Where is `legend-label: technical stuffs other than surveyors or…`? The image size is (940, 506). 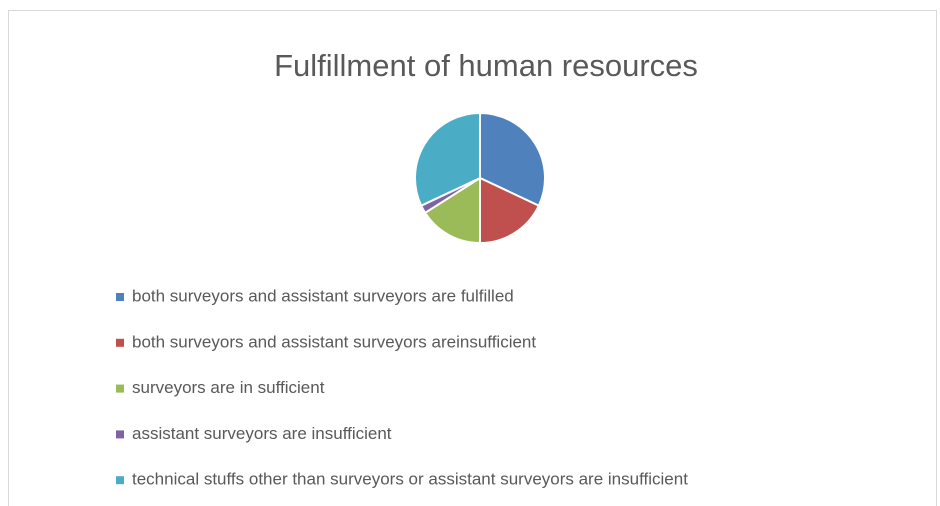
legend-label: technical stuffs other than surveyors or… is located at coordinates (410, 479).